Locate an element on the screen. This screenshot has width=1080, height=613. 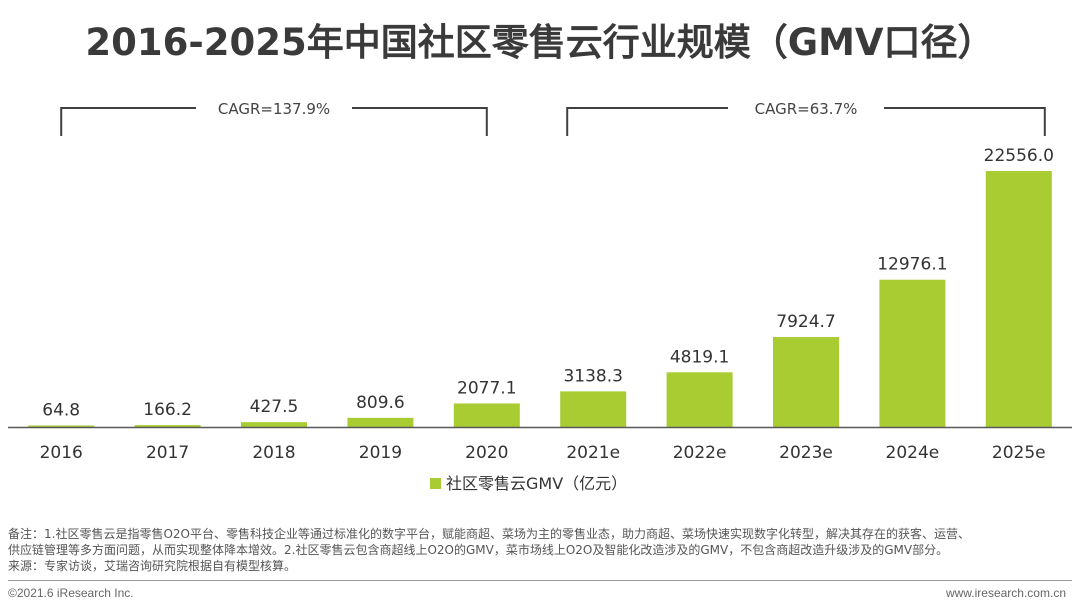
data-label-2017: 166.2 is located at coordinates (167, 410).